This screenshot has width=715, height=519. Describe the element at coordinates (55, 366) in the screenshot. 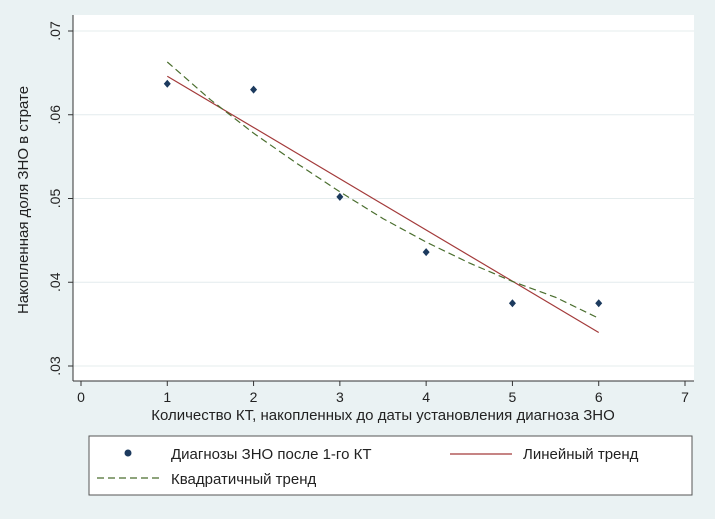

I see `y-tick-label: .03` at that location.